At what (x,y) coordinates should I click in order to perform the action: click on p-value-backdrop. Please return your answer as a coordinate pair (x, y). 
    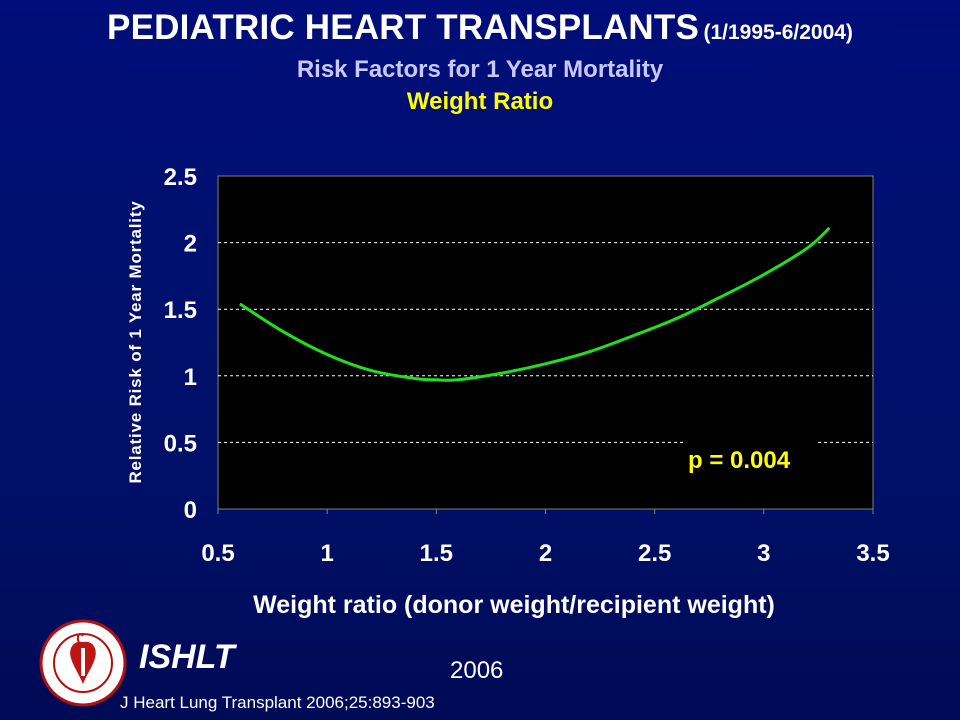
    Looking at the image, I should click on (750, 456).